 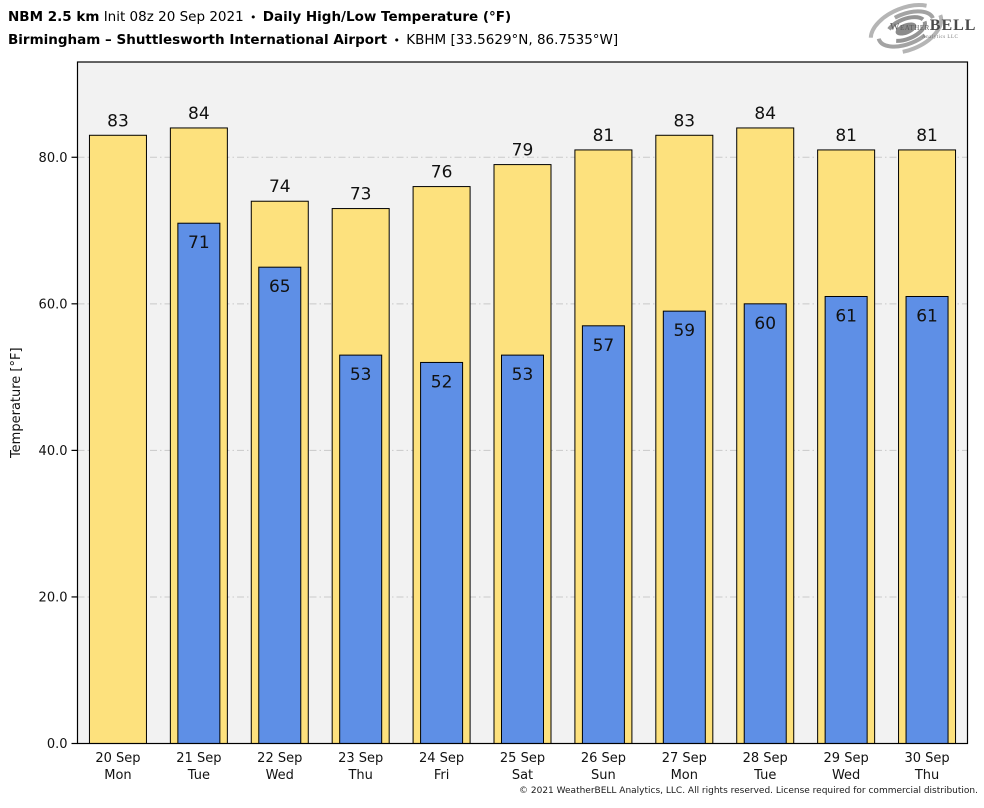 What do you see at coordinates (53, 304) in the screenshot?
I see `y-tick-label: 60.0` at bounding box center [53, 304].